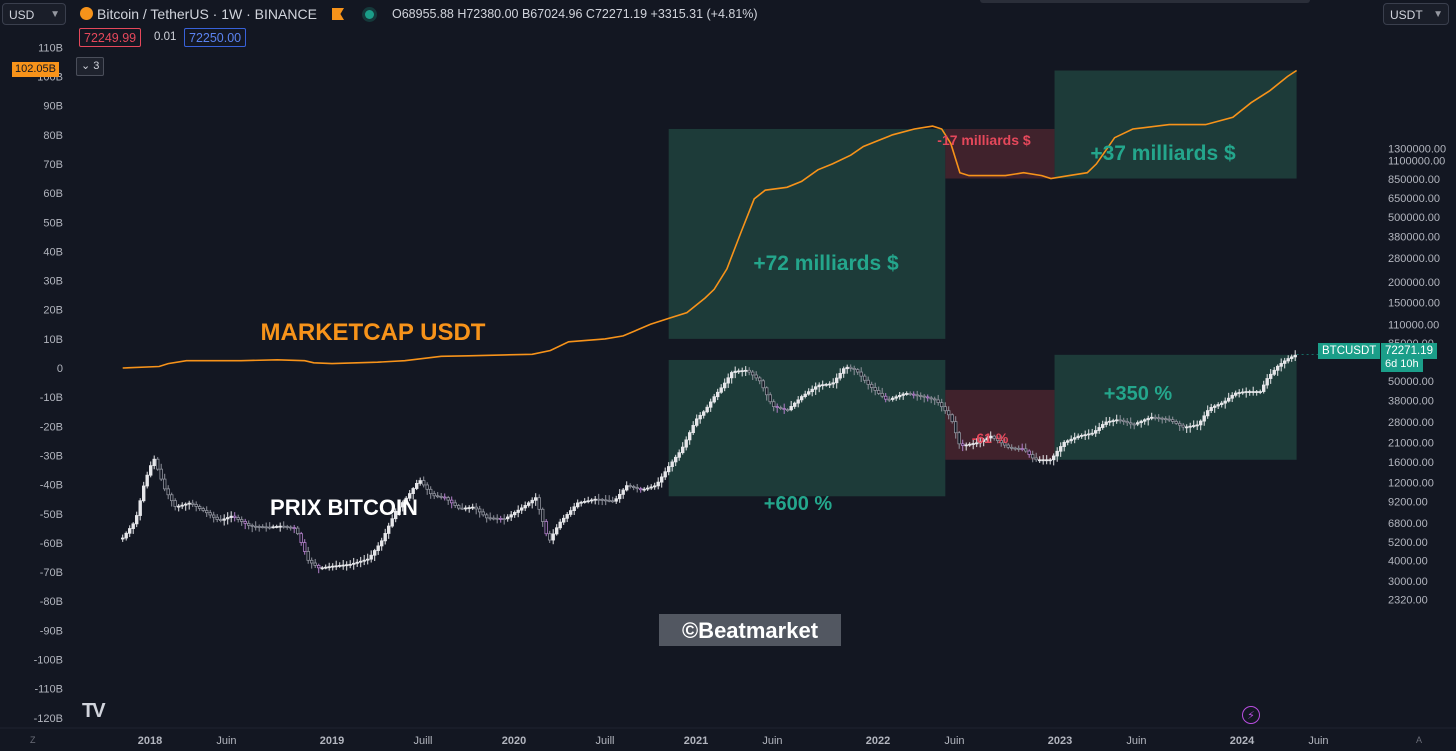 The image size is (1456, 751). What do you see at coordinates (198, 14) in the screenshot?
I see `symbol-title: Bitcoin / TetherUS · 1W · BINANCE` at bounding box center [198, 14].